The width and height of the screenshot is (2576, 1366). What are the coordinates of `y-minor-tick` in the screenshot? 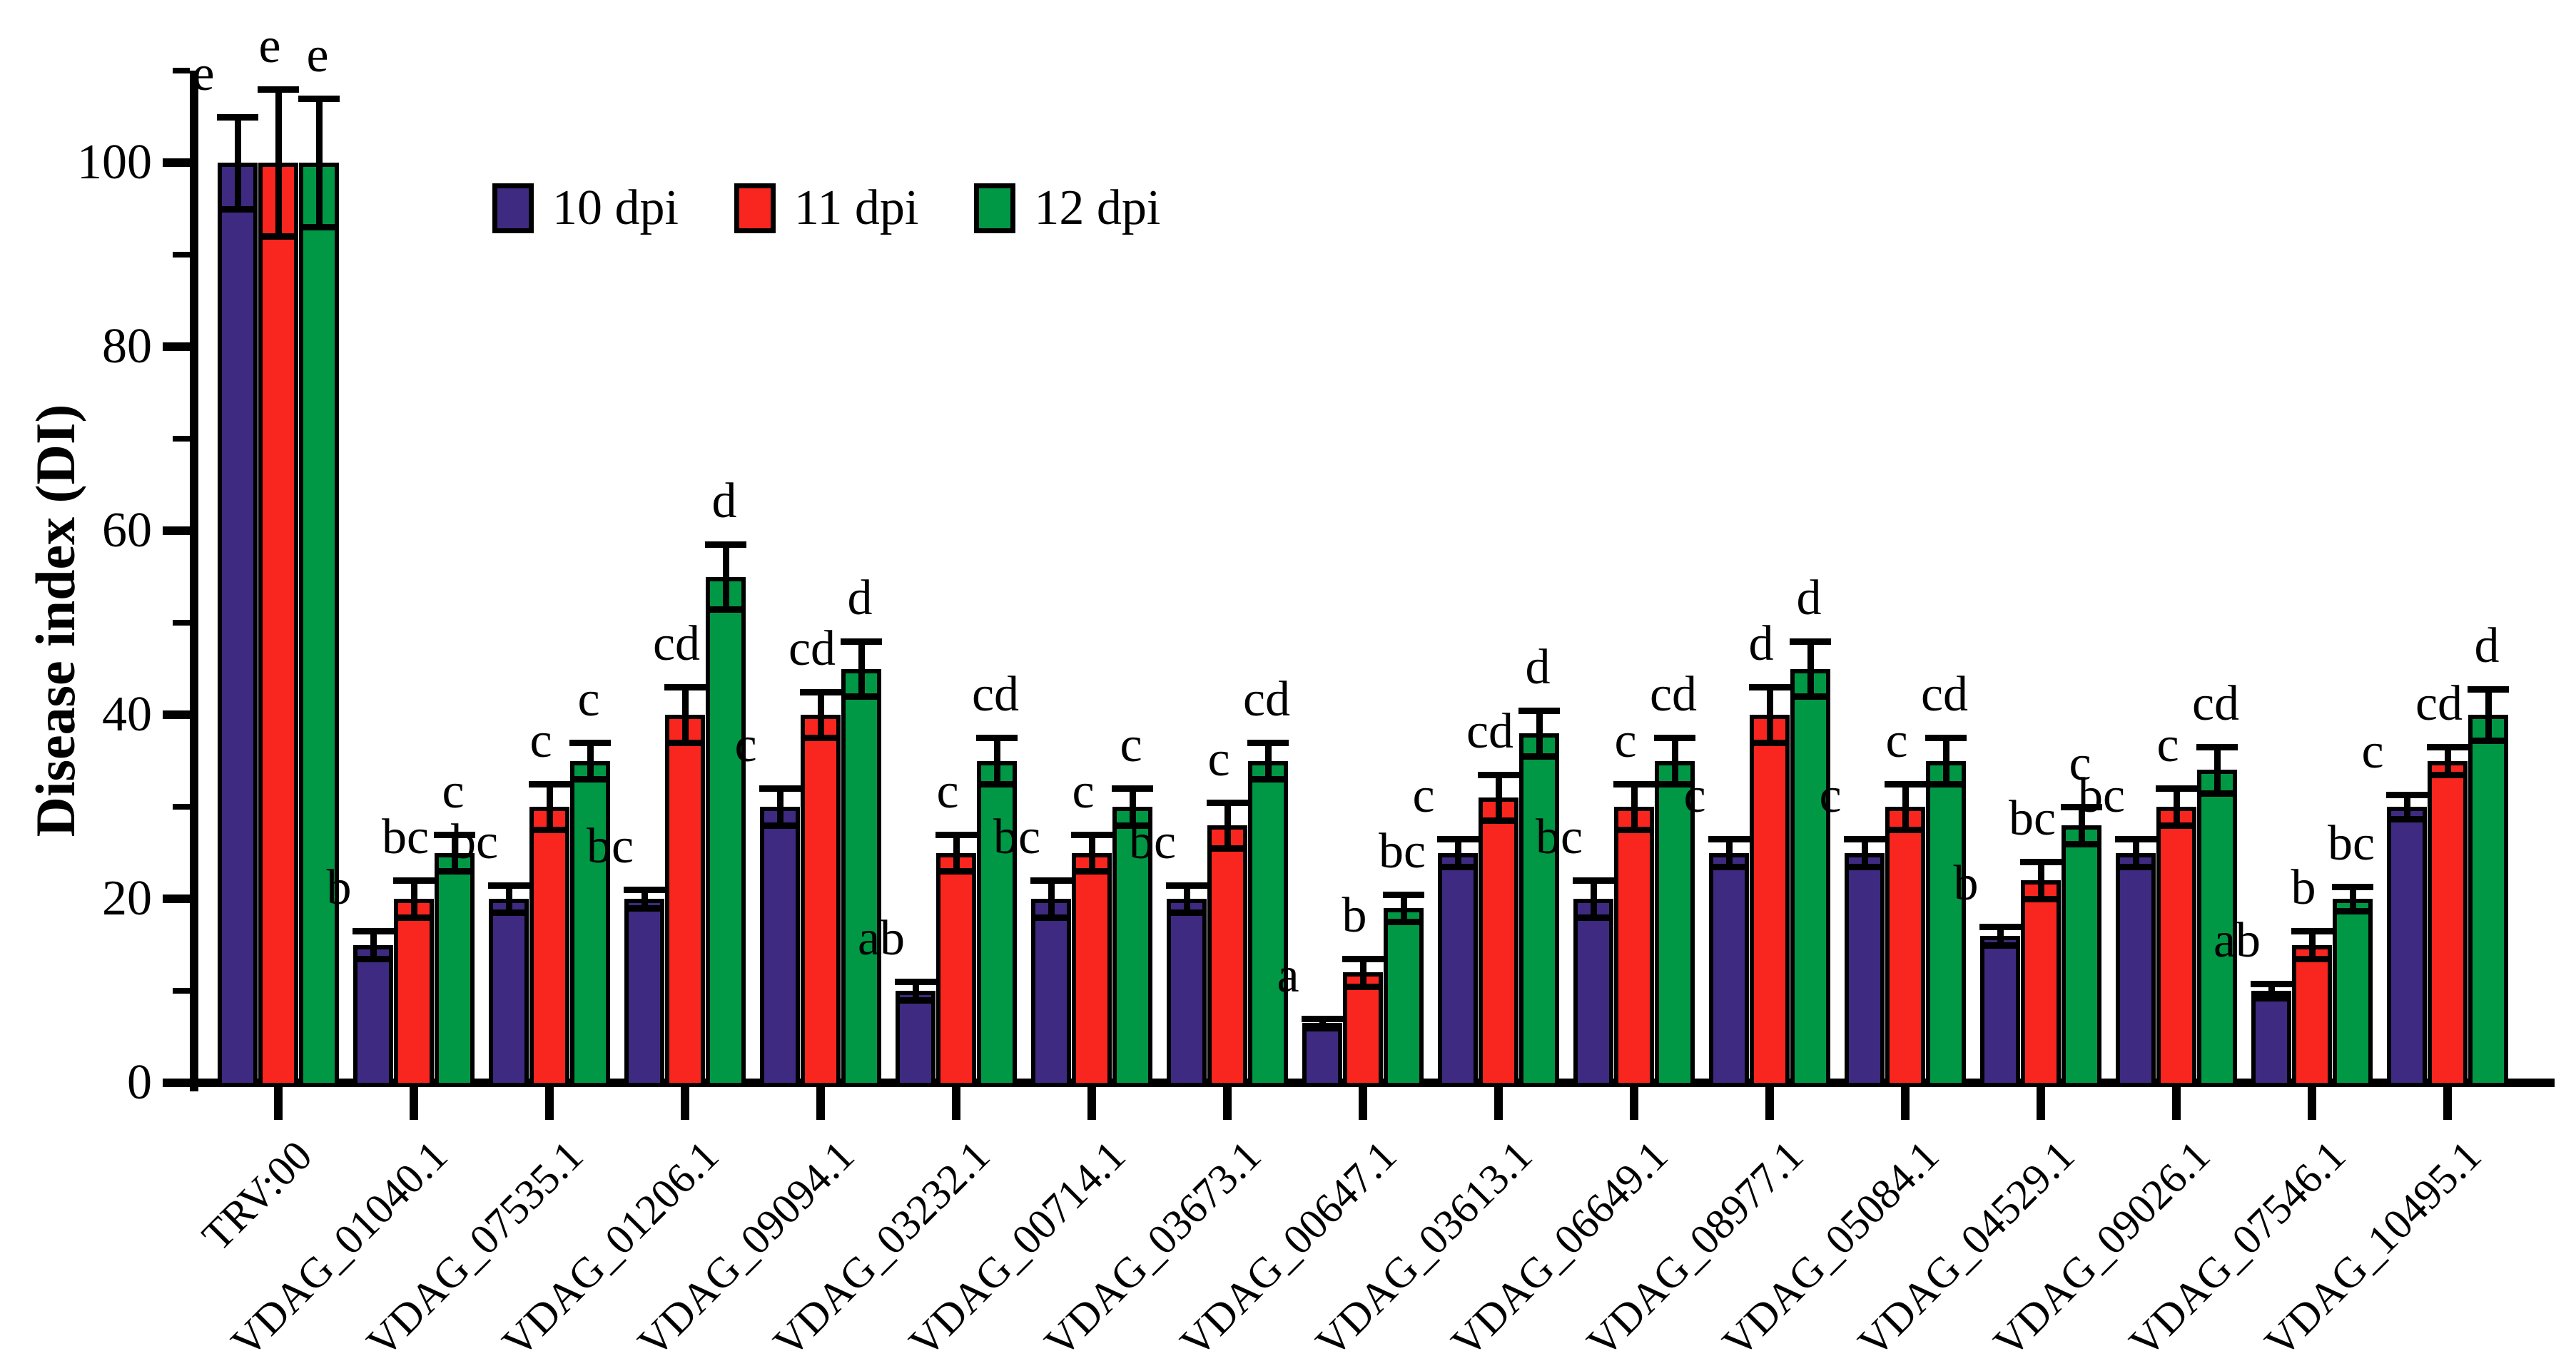 It's located at (181, 255).